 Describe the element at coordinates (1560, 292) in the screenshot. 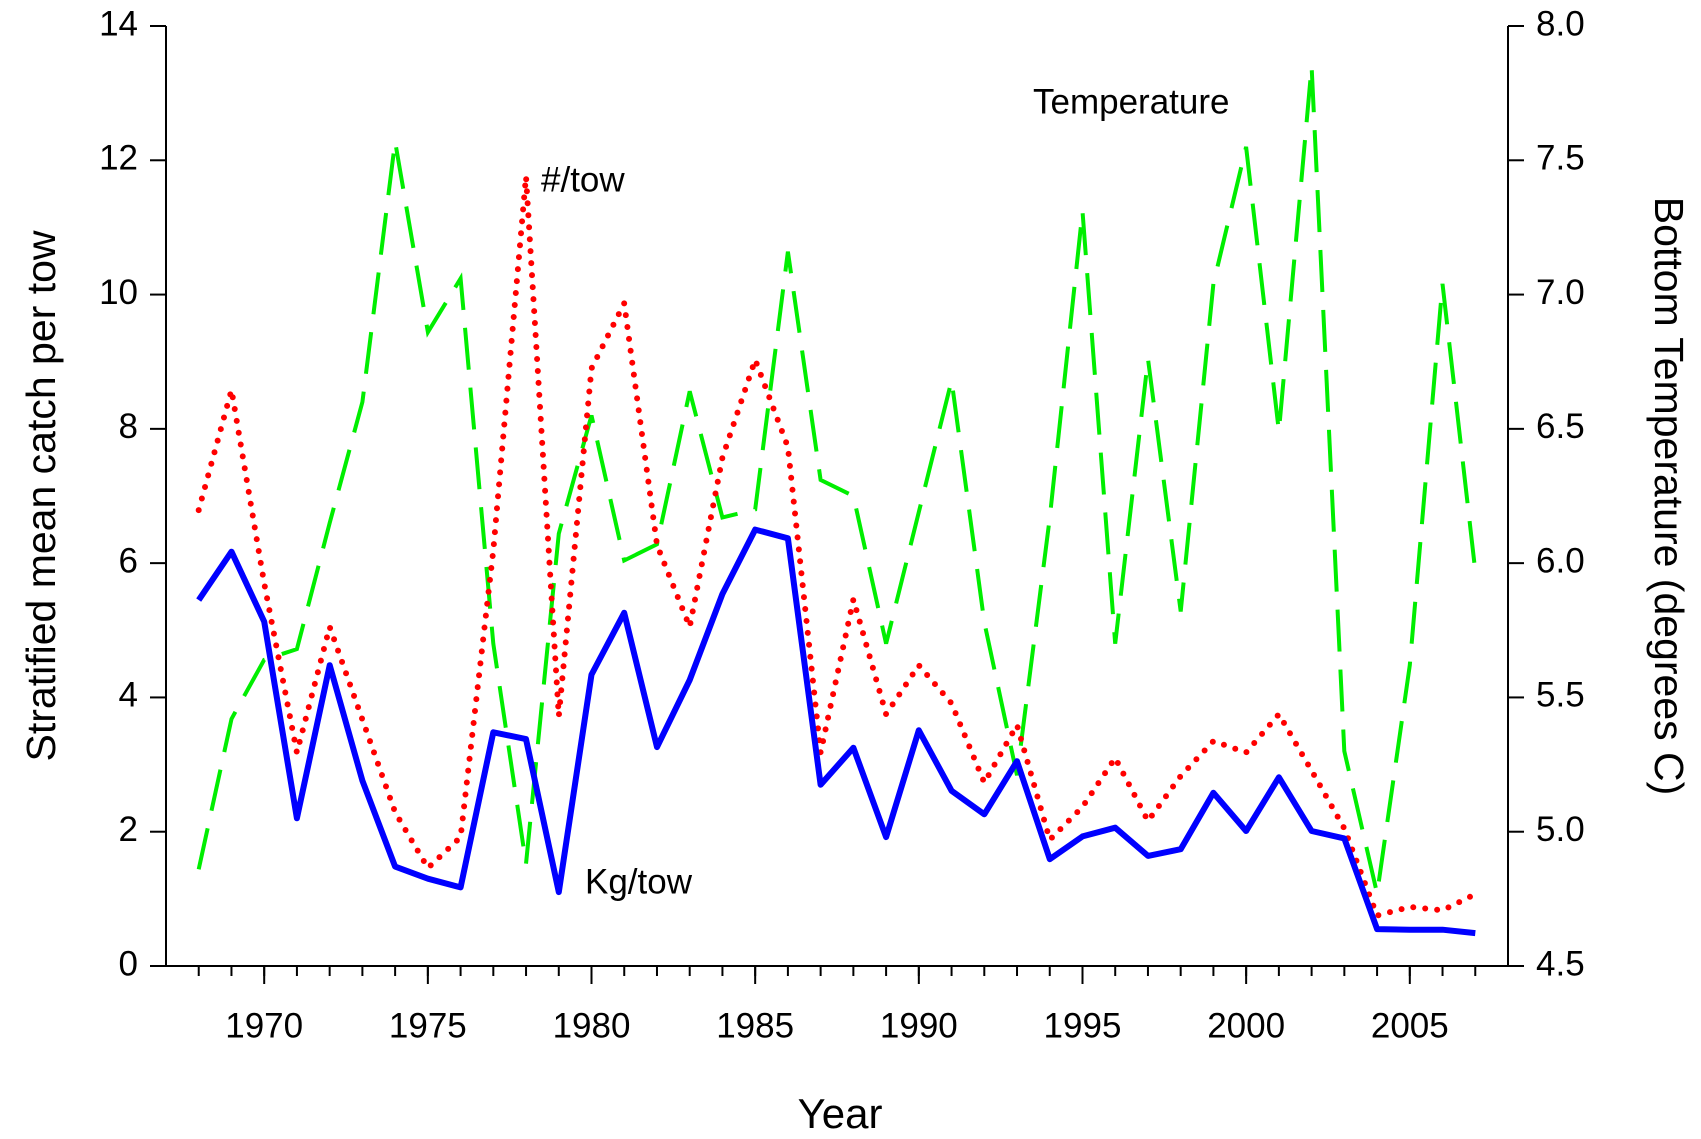

I see `y2-tick-label: 7.0` at that location.